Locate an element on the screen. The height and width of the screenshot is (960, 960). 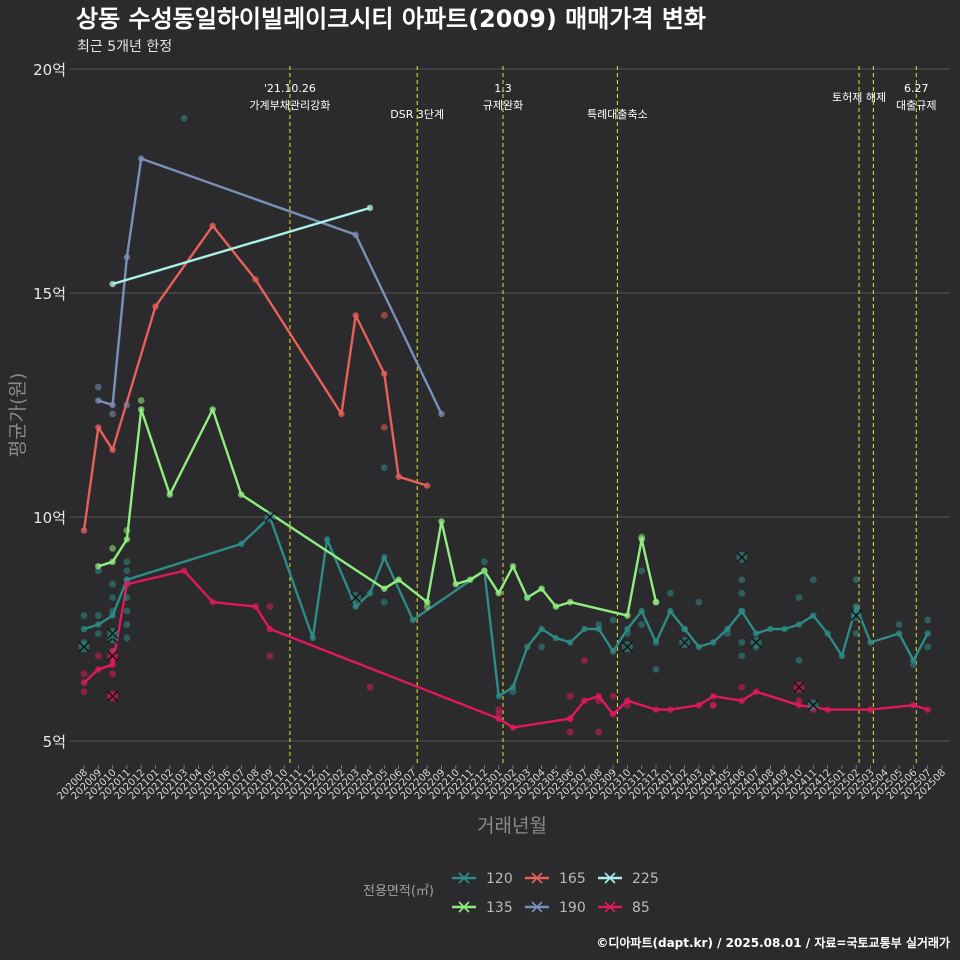
legend-label: 225 is located at coordinates (645, 879).